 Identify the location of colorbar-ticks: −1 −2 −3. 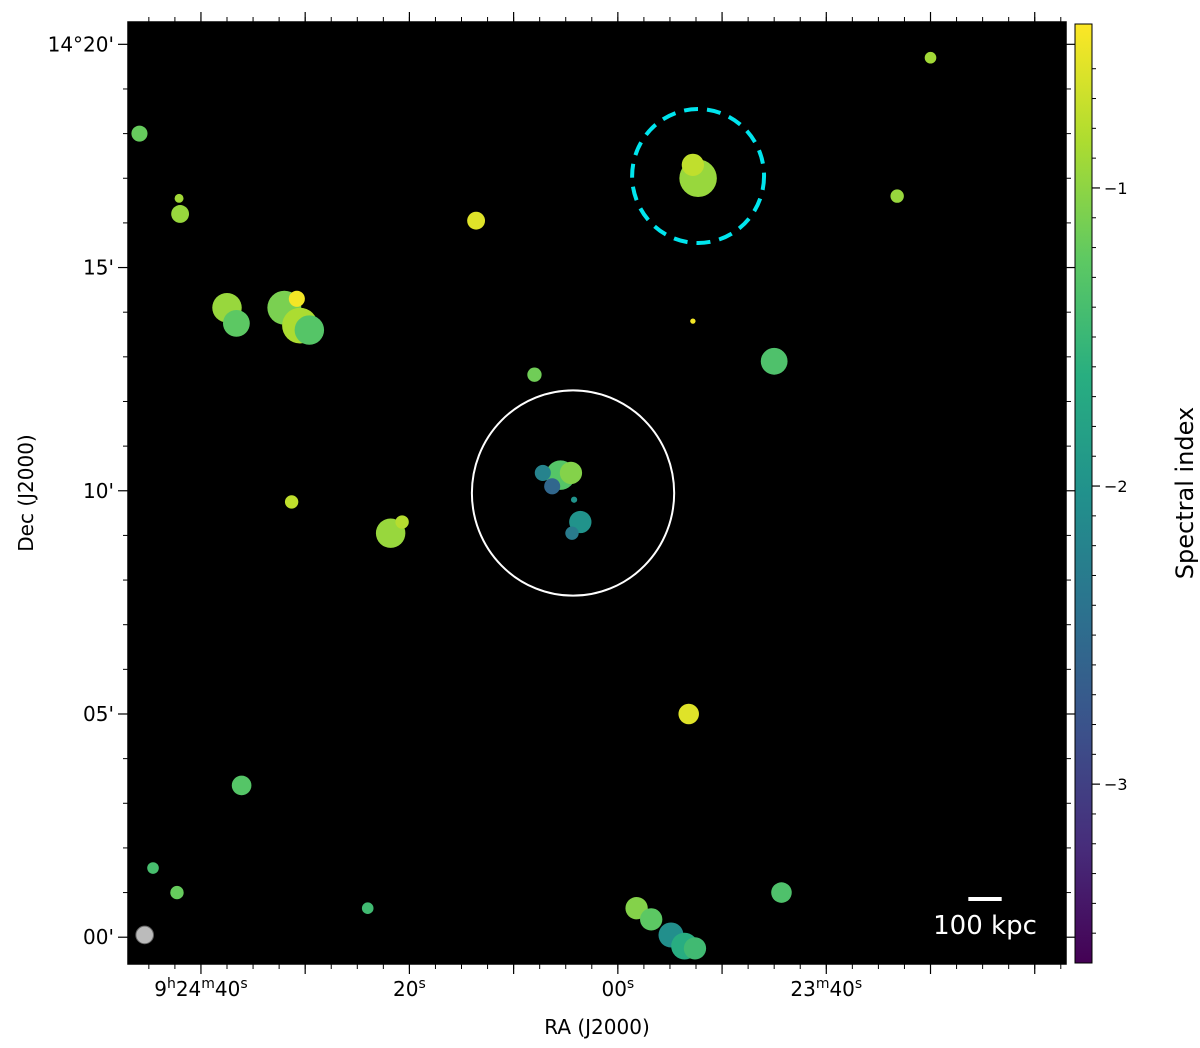
(1110, 501).